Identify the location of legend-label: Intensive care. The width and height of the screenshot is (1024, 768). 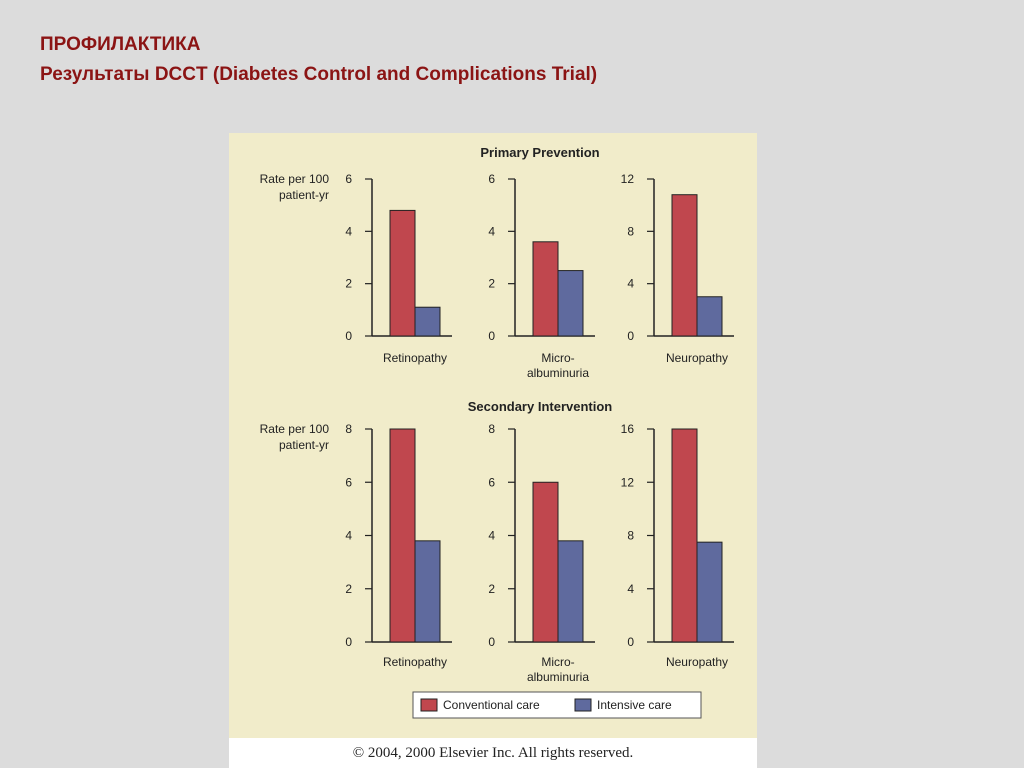
(634, 705).